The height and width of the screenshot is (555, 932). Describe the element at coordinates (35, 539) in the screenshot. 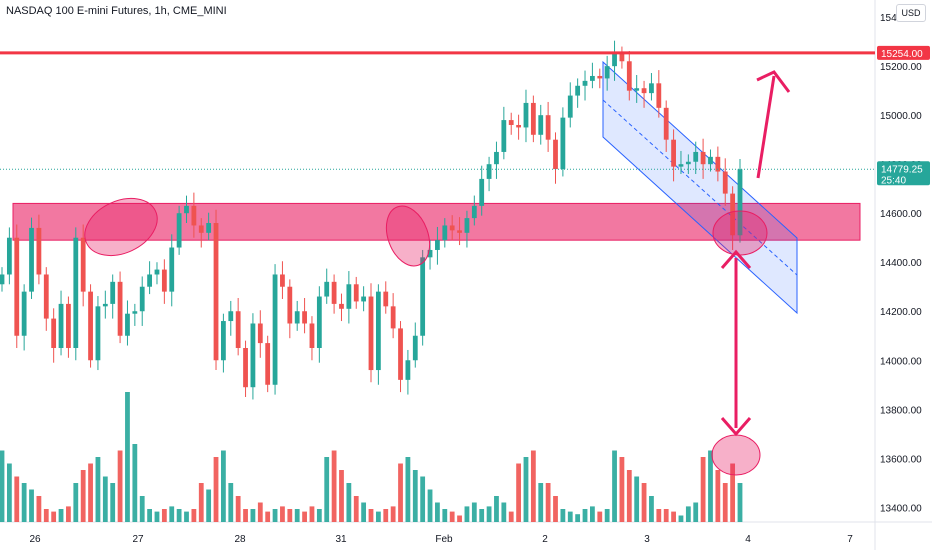

I see `x-tick-label: 26` at that location.